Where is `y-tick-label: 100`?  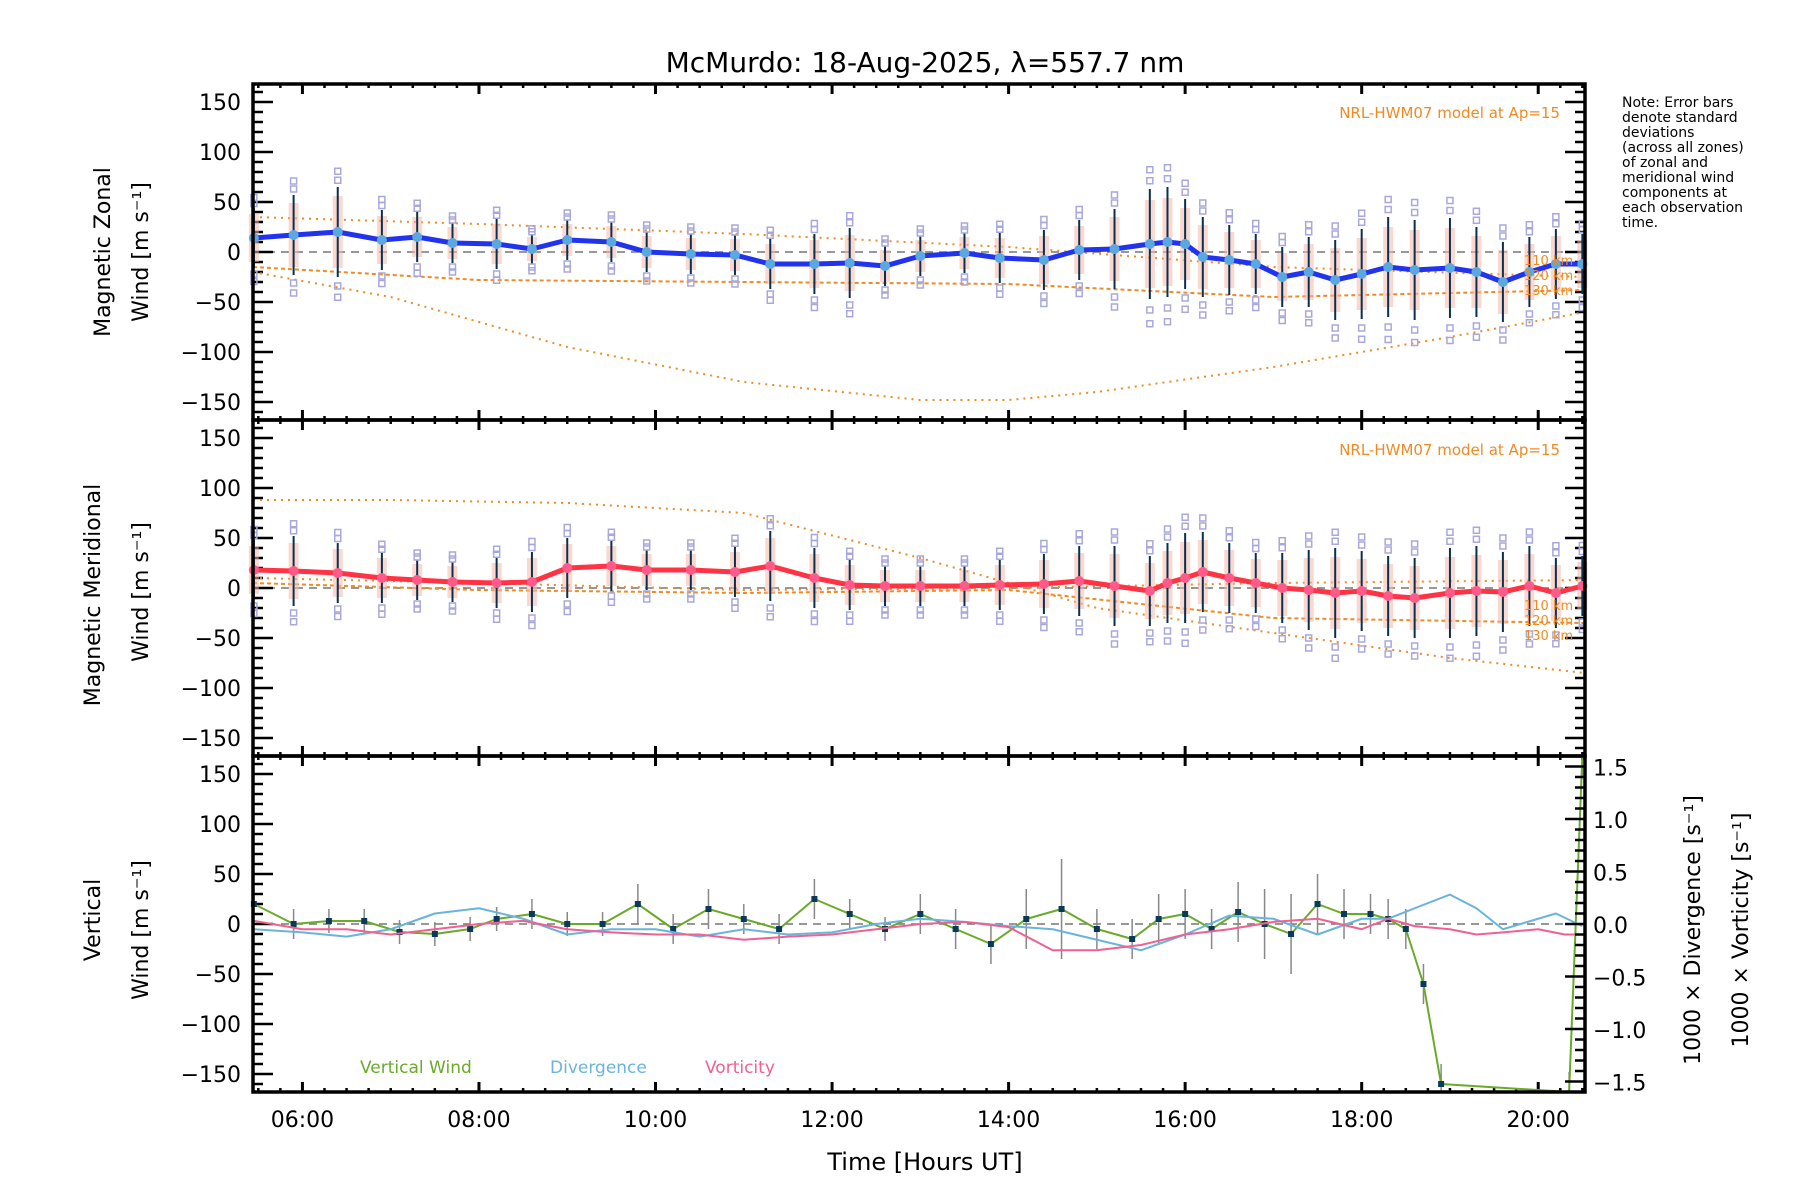
y-tick-label: 100 is located at coordinates (220, 153).